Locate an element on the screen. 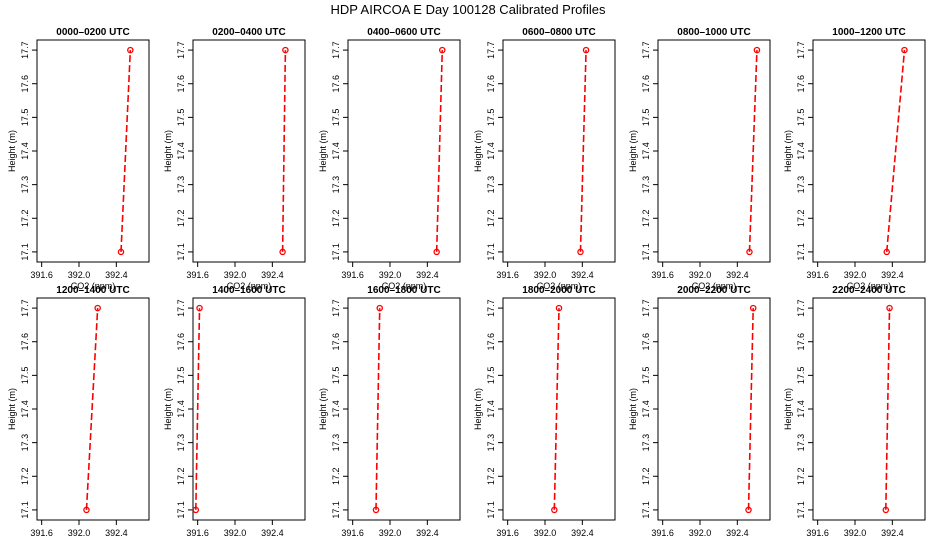  panel-title: 1600–1800 UTC is located at coordinates (403, 290).